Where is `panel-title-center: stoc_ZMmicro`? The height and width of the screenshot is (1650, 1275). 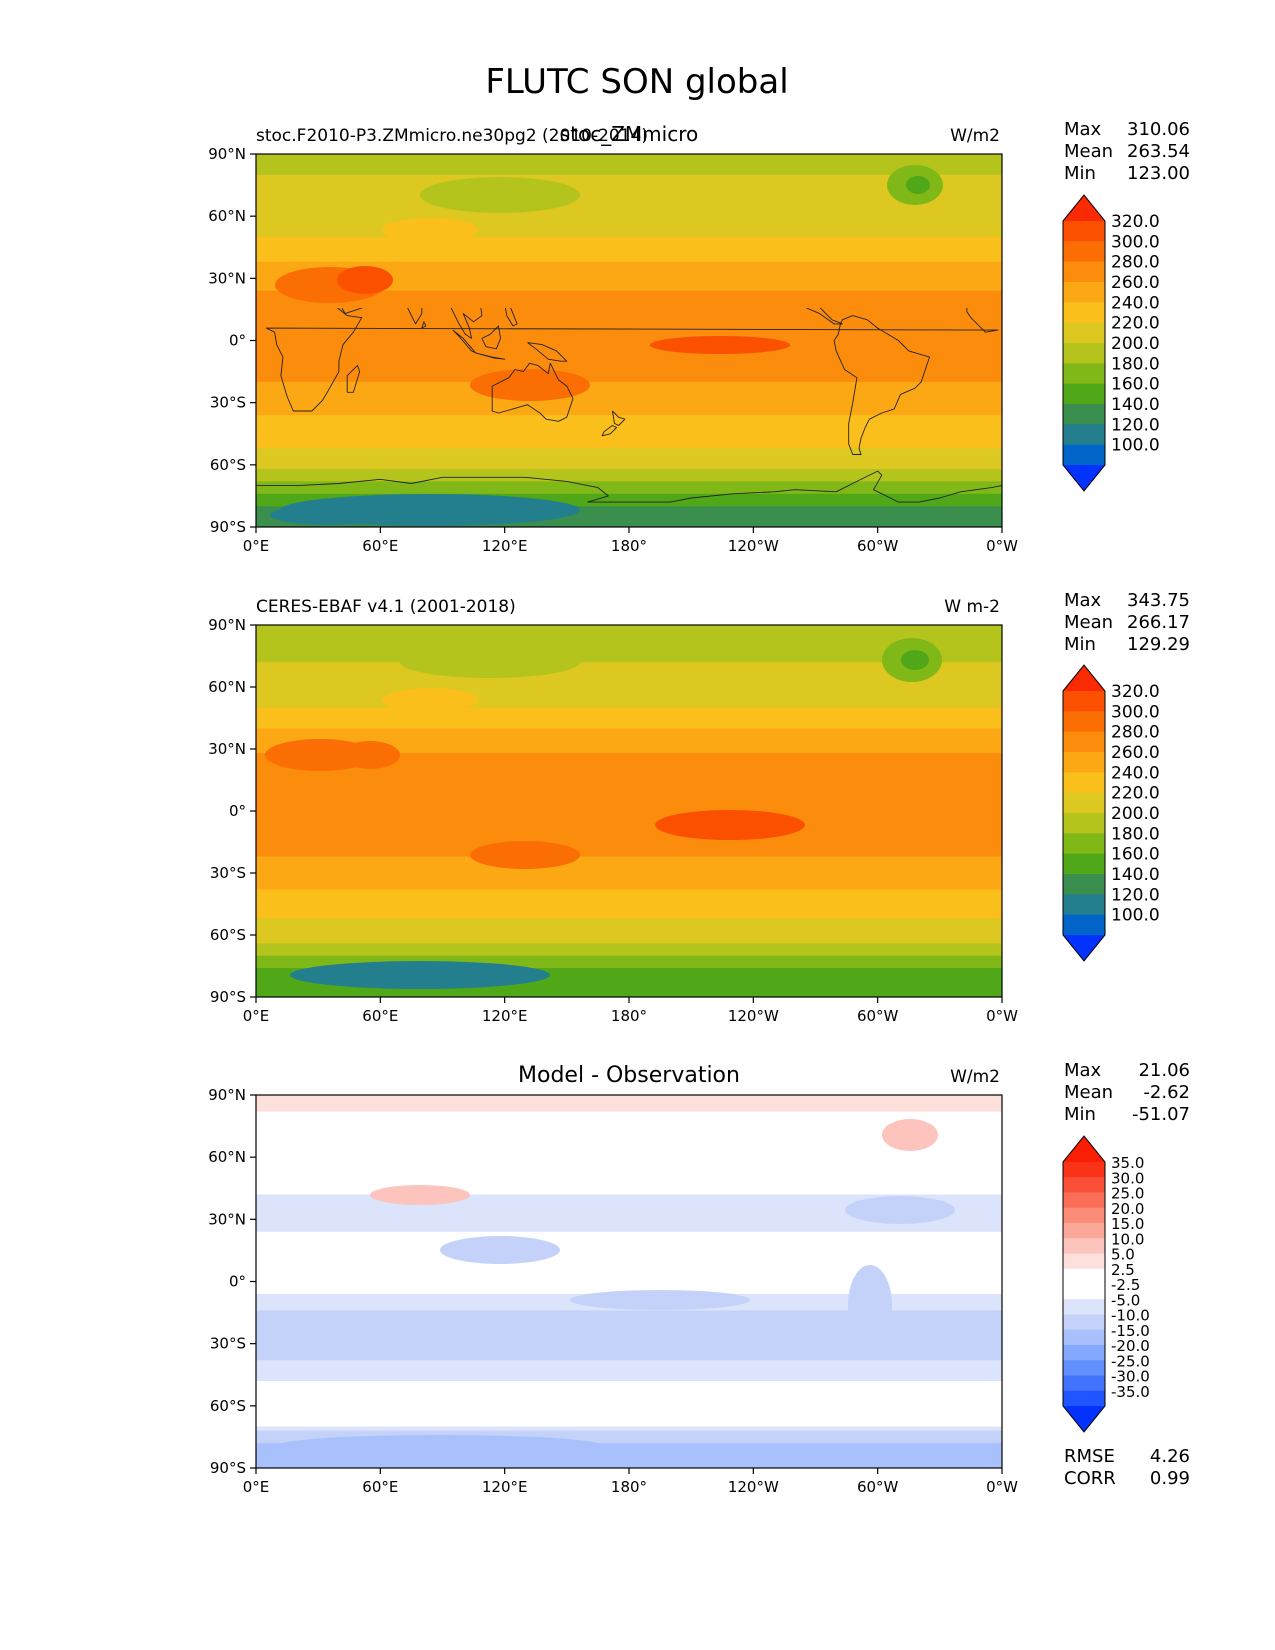 panel-title-center: stoc_ZMmicro is located at coordinates (629, 134).